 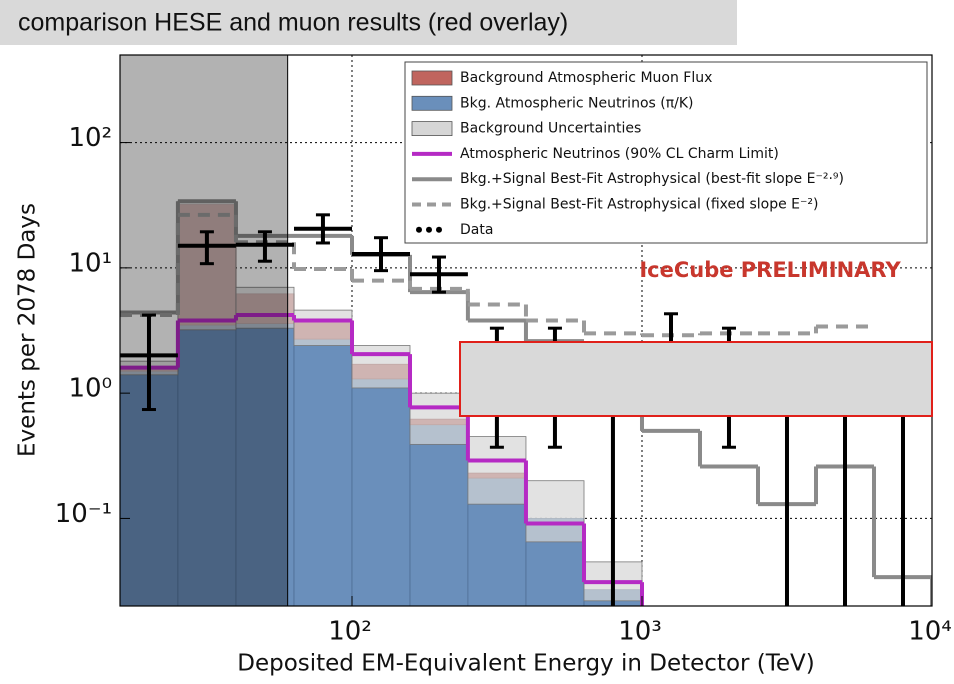 What do you see at coordinates (640, 632) in the screenshot?
I see `x-tick-label: 10³` at bounding box center [640, 632].